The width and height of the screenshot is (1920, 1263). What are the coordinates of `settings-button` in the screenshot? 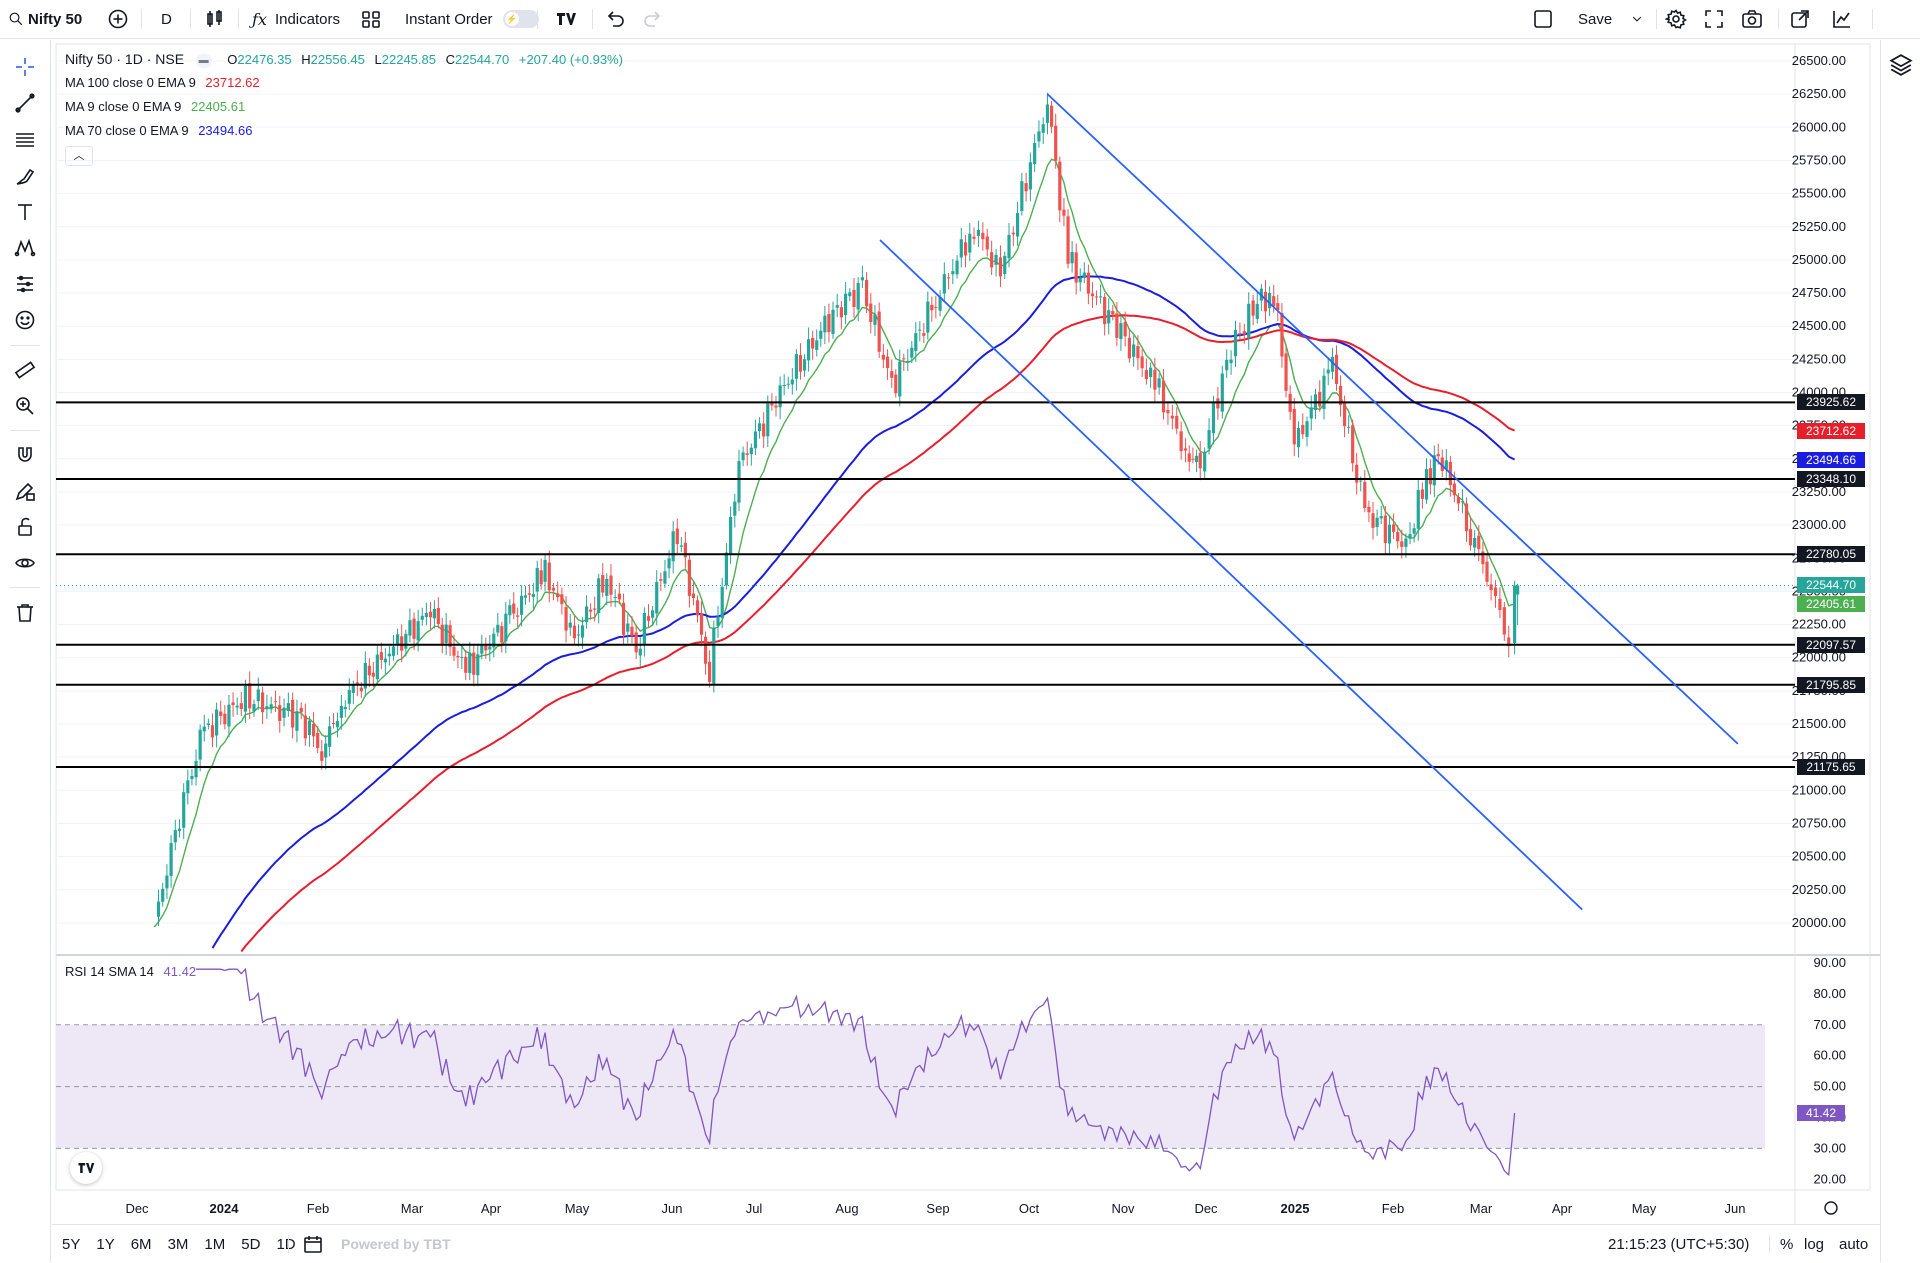 It's located at (1676, 19).